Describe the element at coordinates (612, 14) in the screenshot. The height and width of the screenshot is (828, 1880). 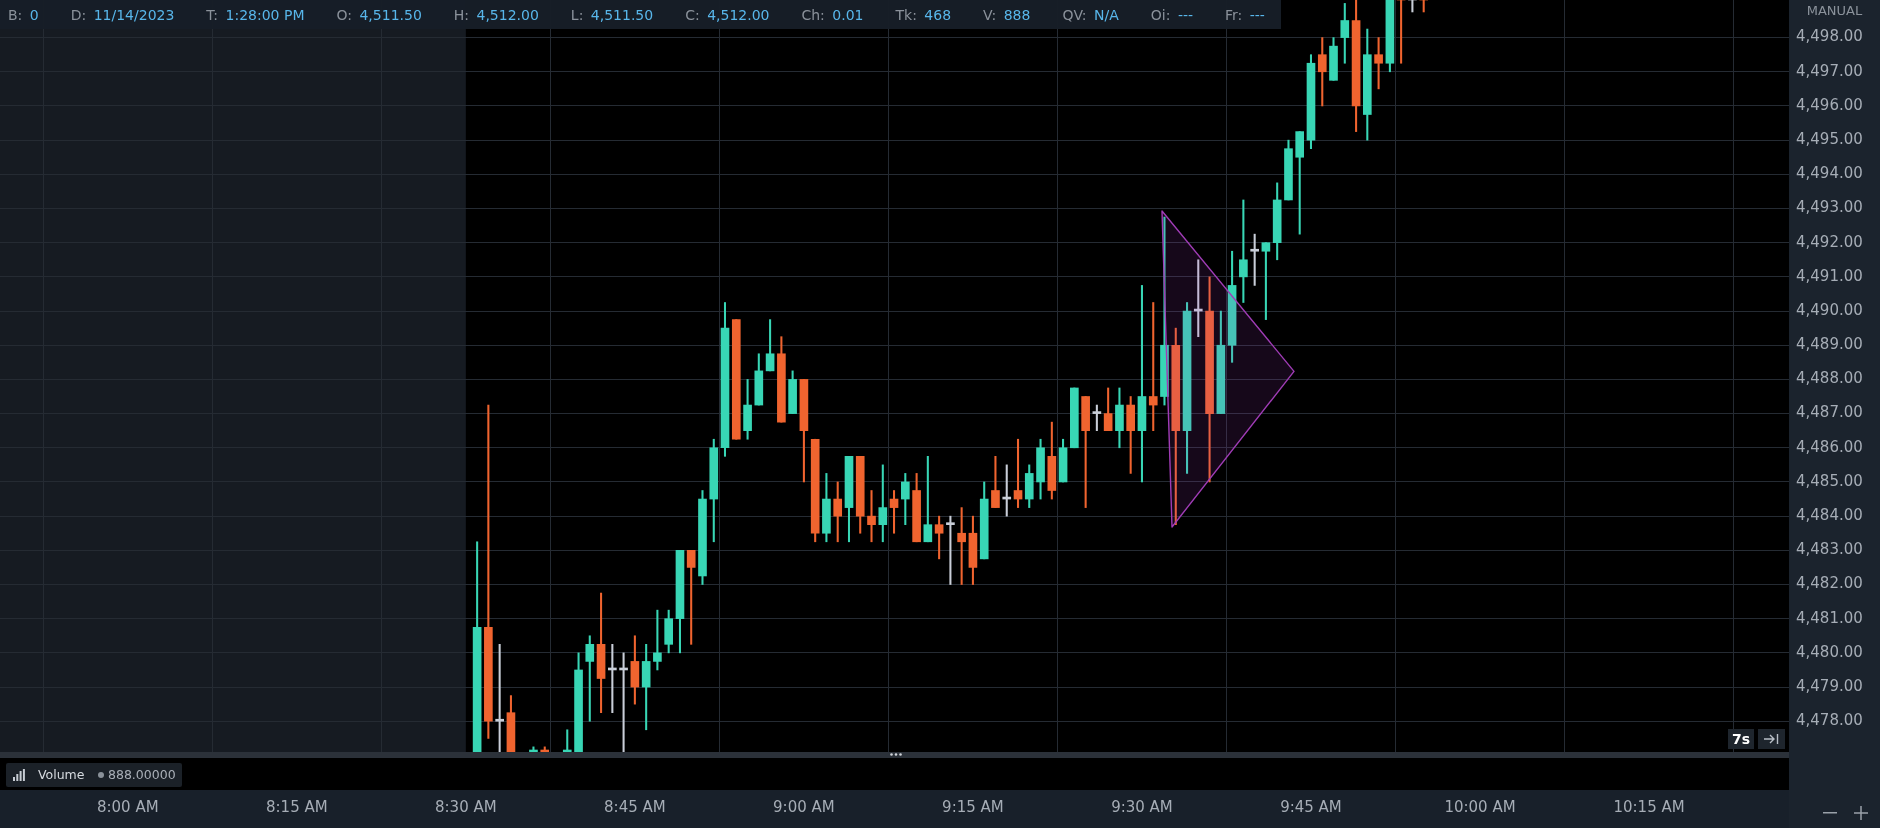
I see `annotation: L: 4,511.50` at that location.